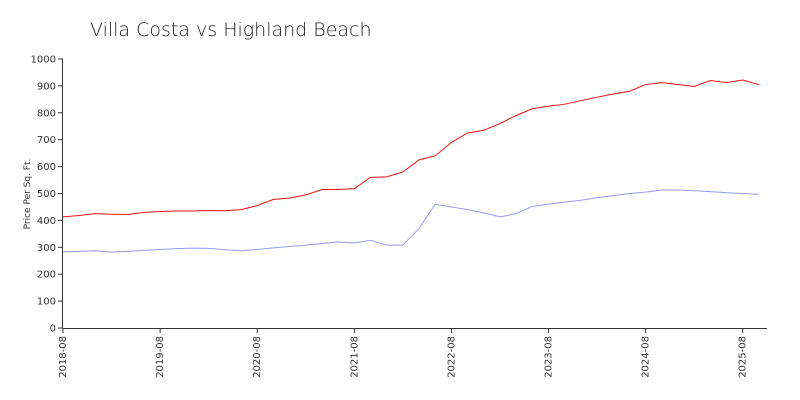 This screenshot has height=400, width=800. What do you see at coordinates (46, 167) in the screenshot?
I see `y-tick-label: 600` at bounding box center [46, 167].